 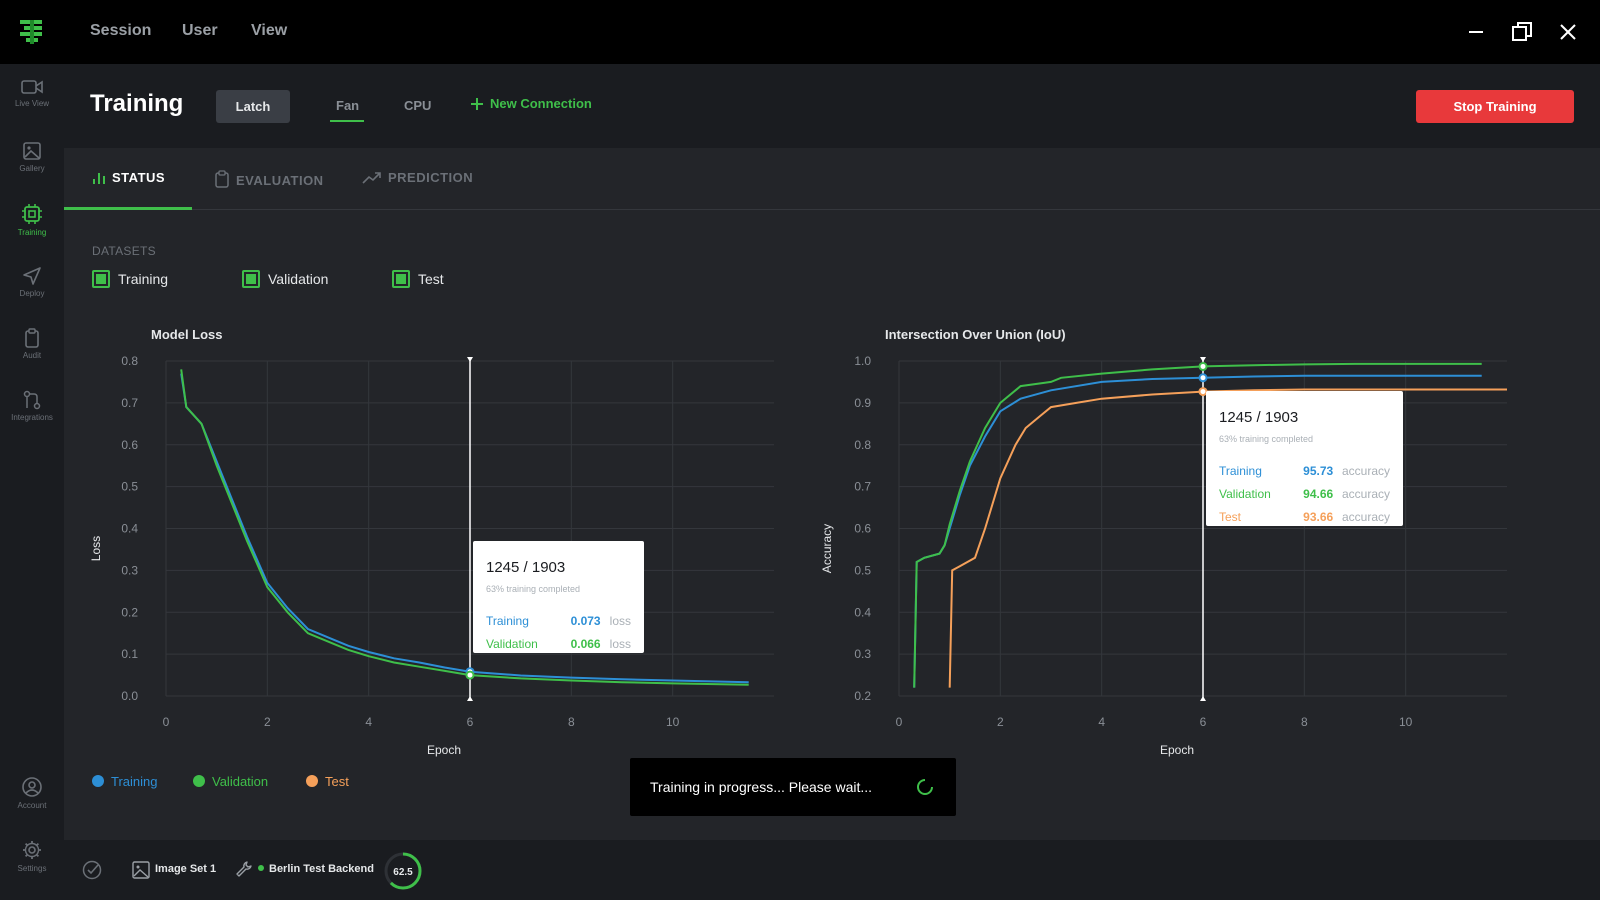 I want to click on y-tick-label: 0.5, so click(x=862, y=570).